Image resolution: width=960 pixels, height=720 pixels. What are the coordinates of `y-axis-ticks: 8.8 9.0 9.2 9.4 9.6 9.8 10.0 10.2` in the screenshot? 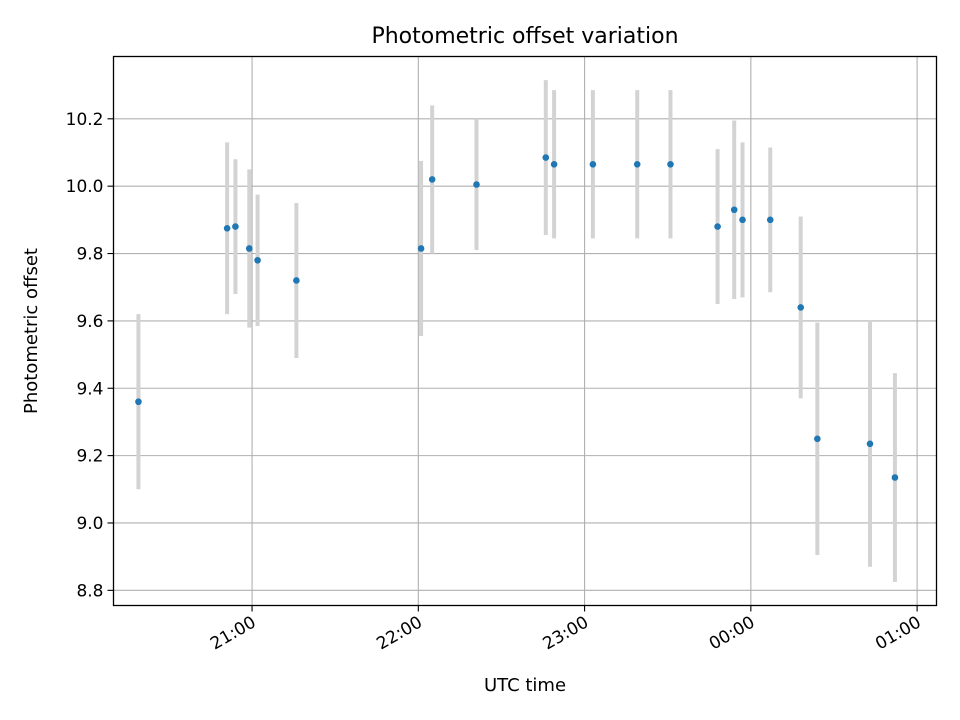 It's located at (90, 355).